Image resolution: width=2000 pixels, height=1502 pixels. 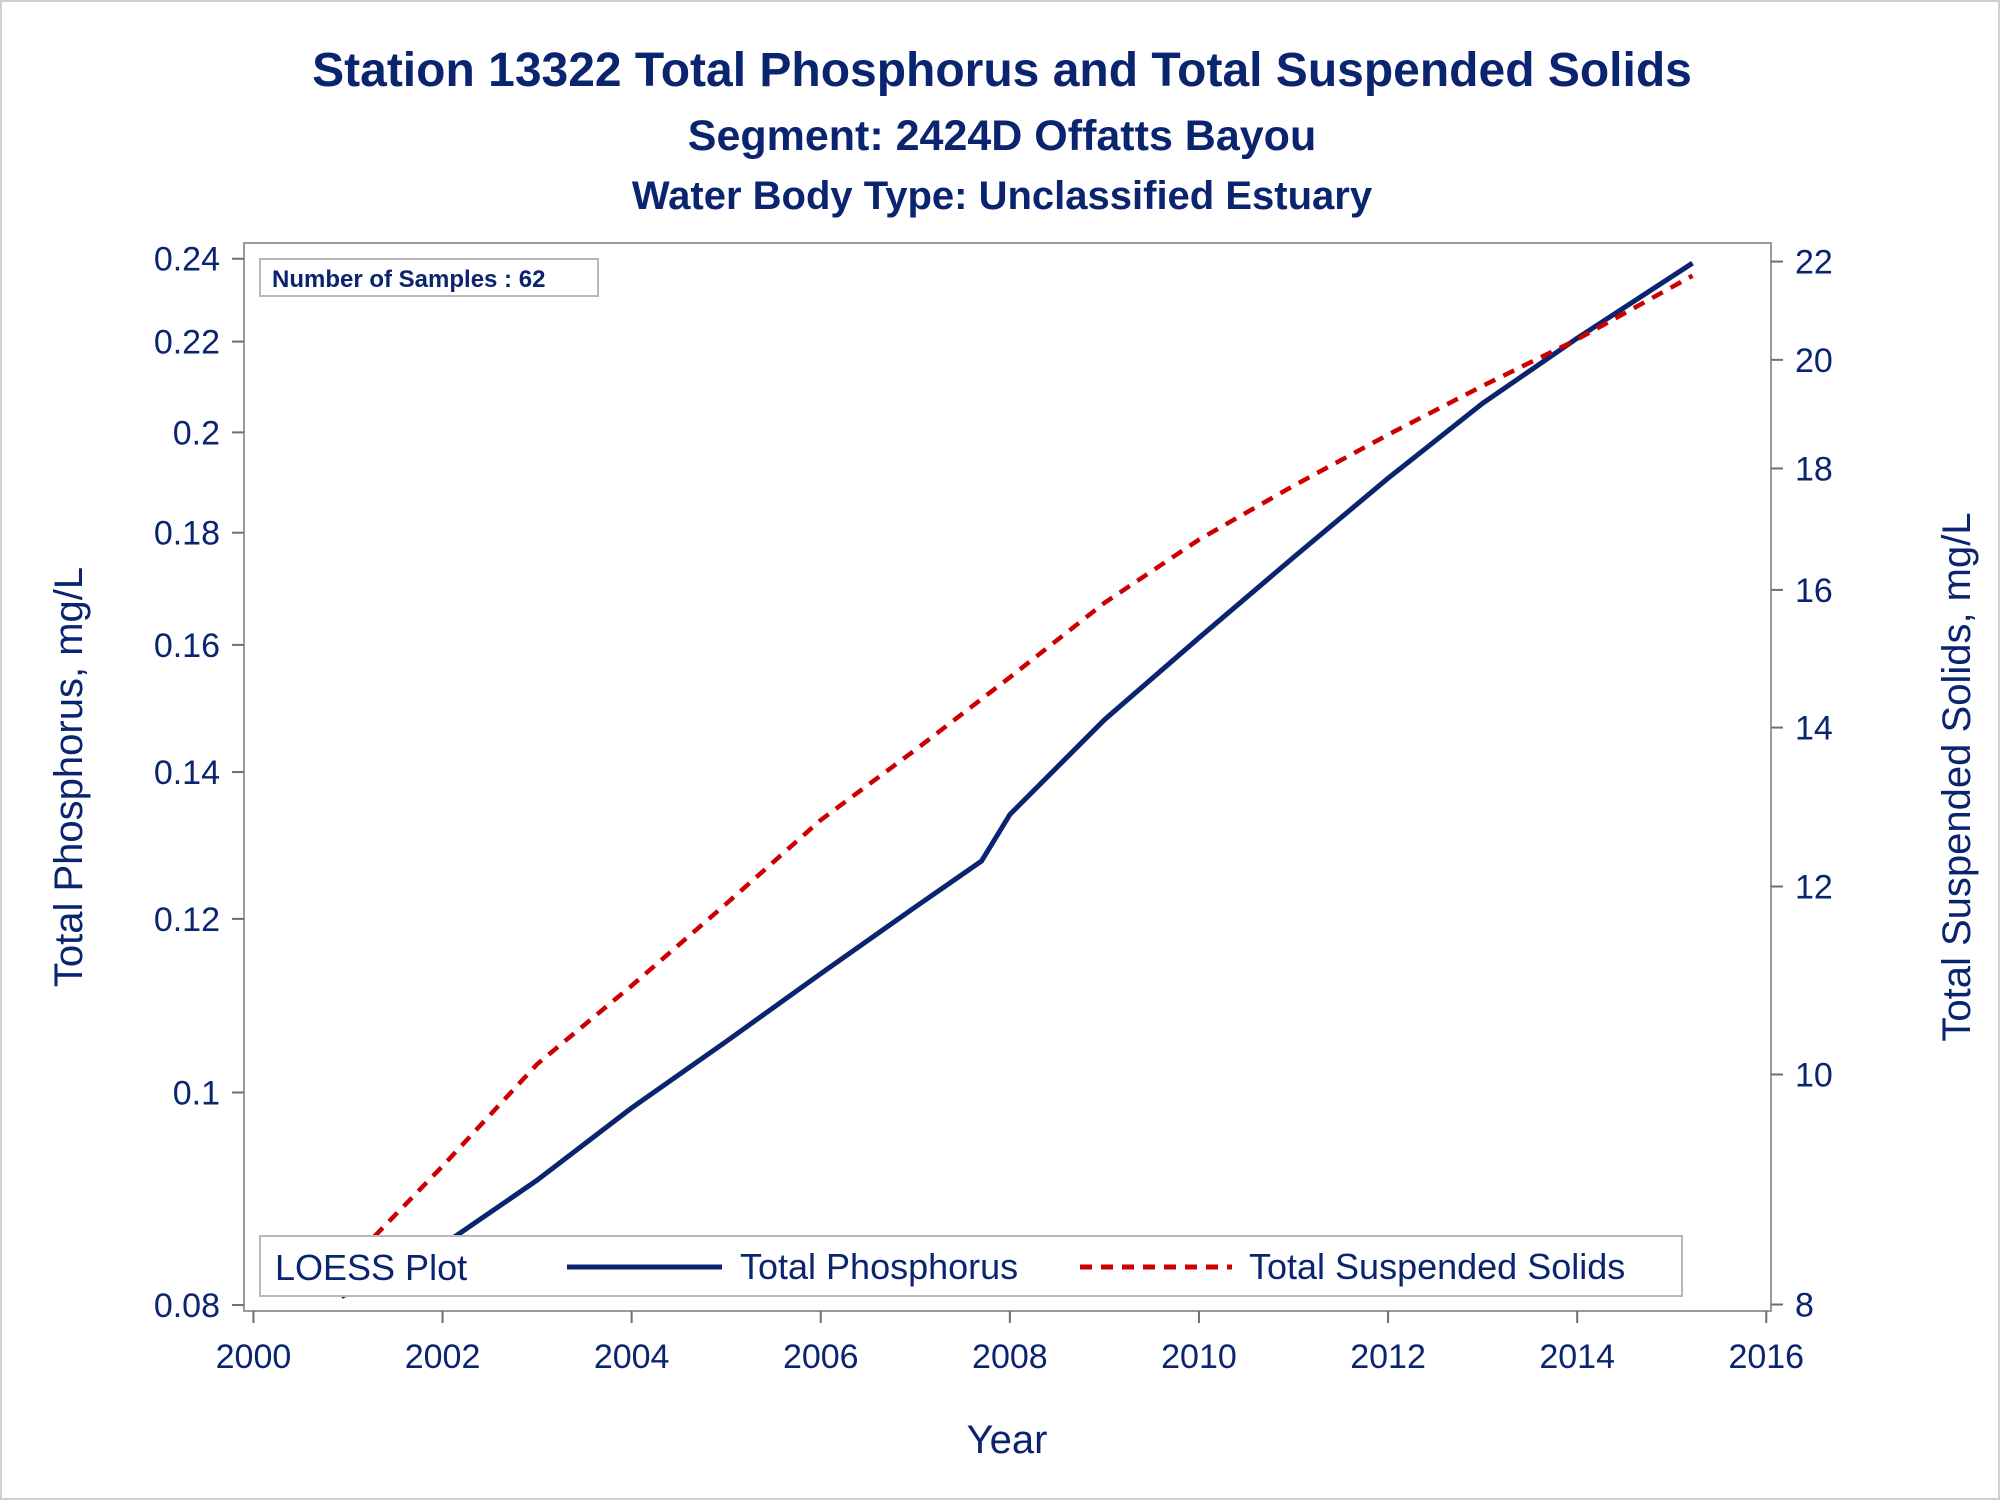 What do you see at coordinates (1814, 888) in the screenshot?
I see `y-right-tick-label: 12` at bounding box center [1814, 888].